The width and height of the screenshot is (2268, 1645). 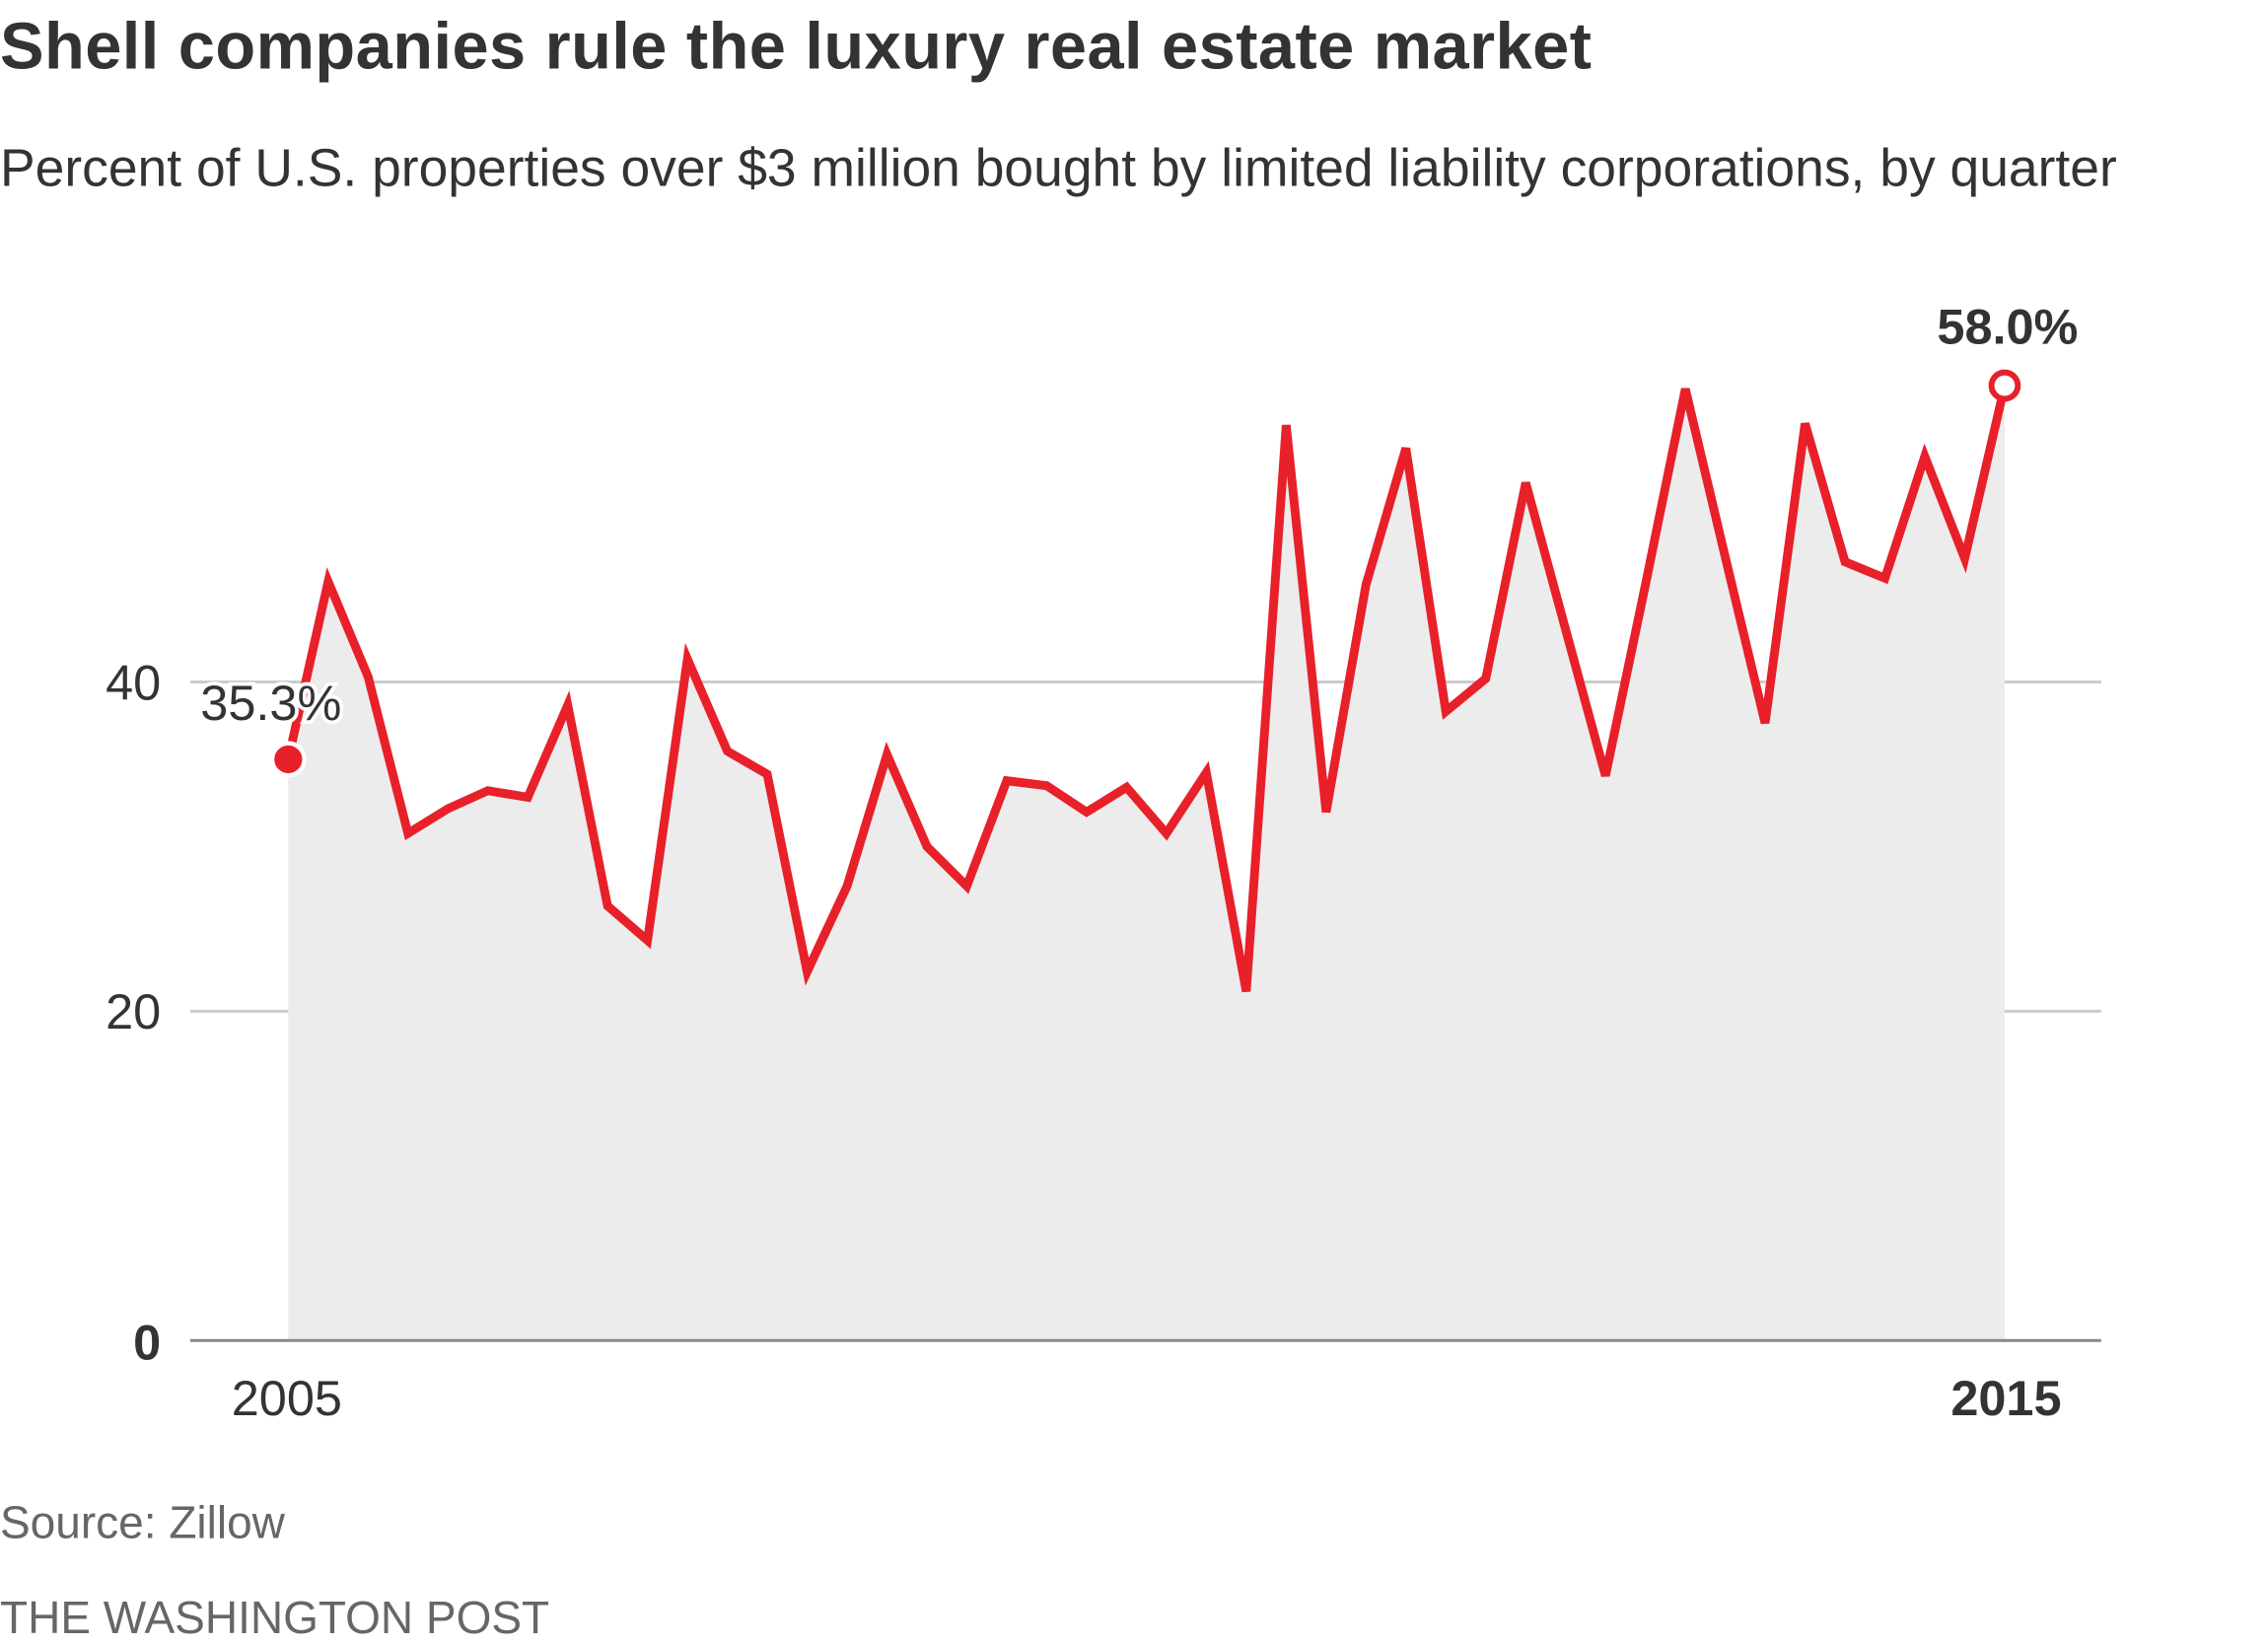 What do you see at coordinates (133, 1011) in the screenshot?
I see `y-tick-label-20: 20` at bounding box center [133, 1011].